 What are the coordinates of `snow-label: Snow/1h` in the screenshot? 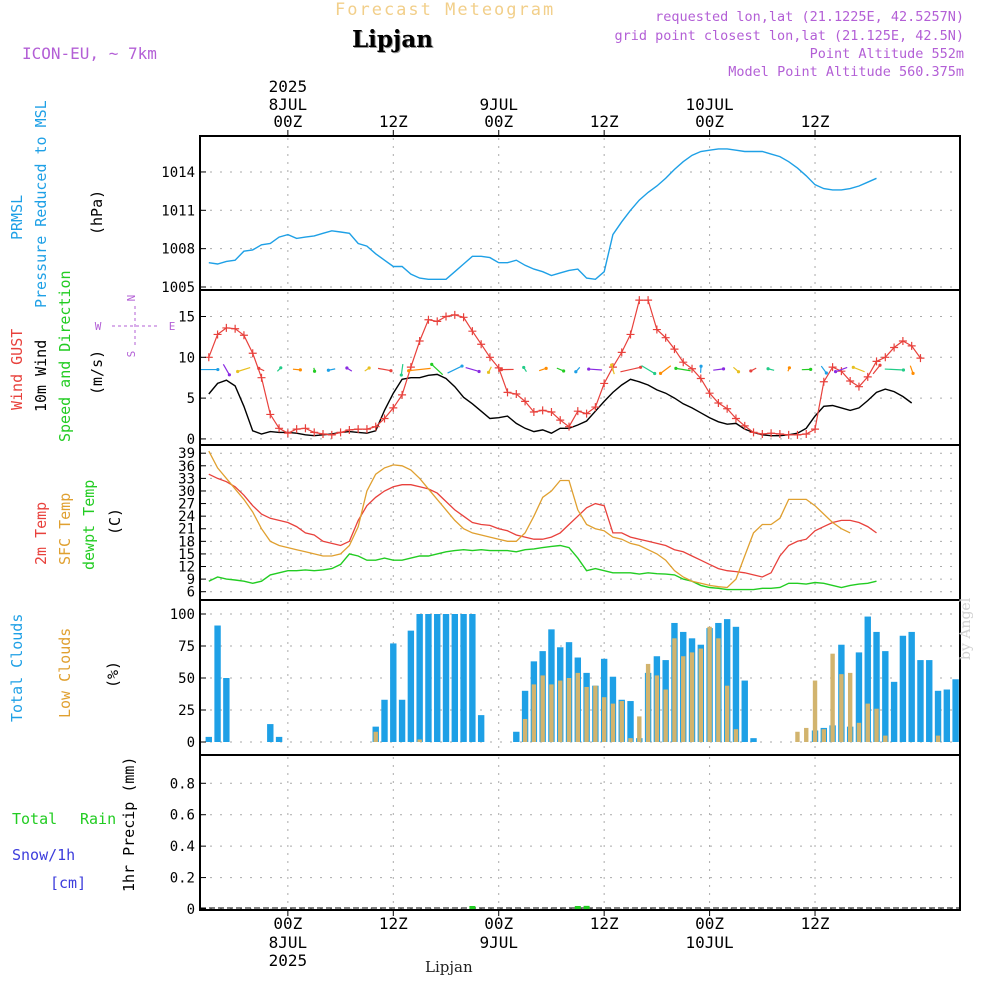 It's located at (44, 855).